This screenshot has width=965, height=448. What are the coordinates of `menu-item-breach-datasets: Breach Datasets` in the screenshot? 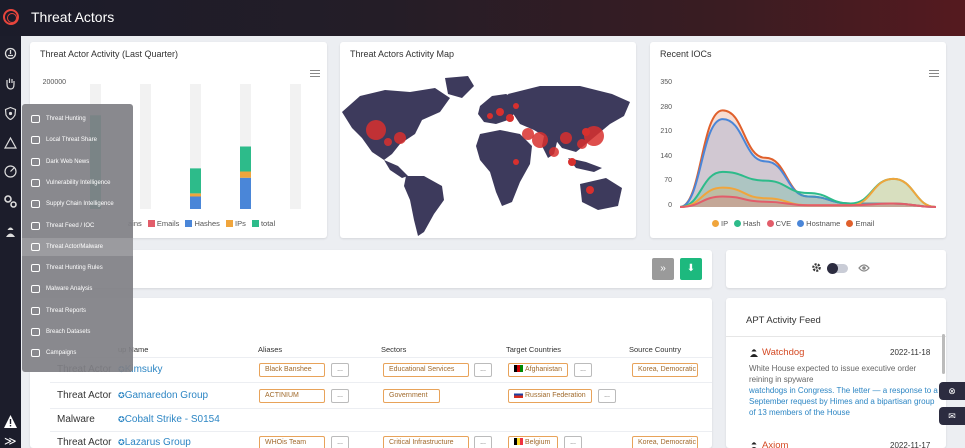 It's located at (77, 332).